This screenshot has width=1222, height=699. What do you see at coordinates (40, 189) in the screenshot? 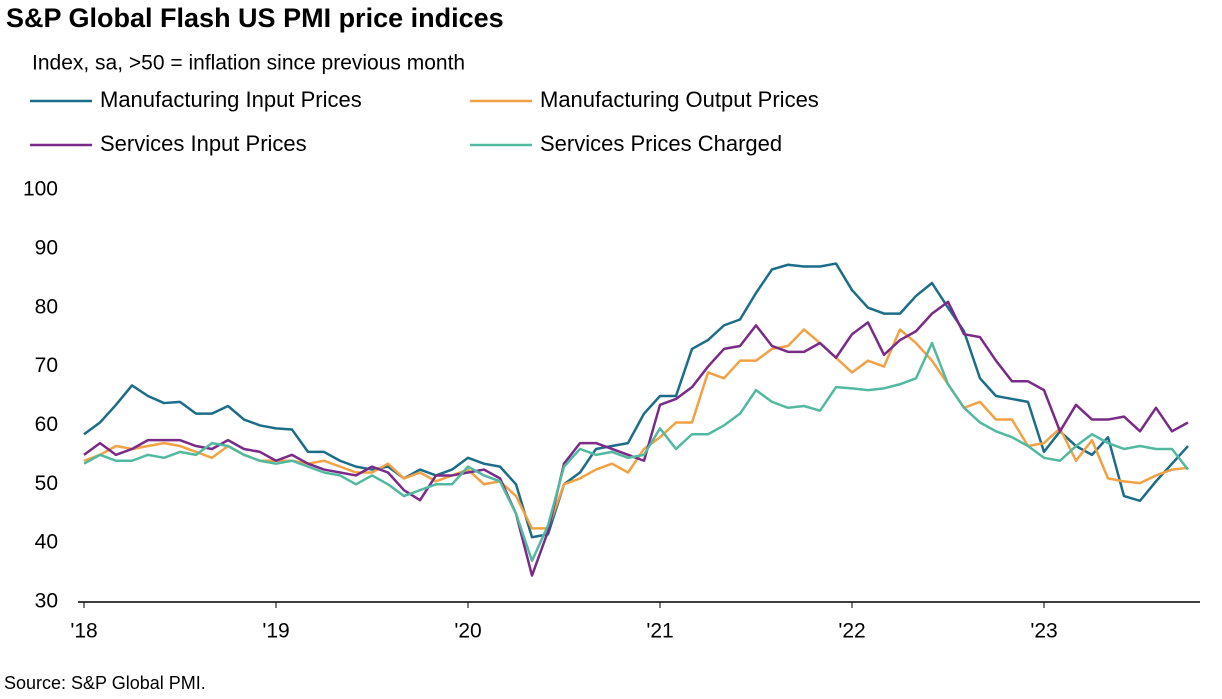
I see `y-tick-label: 100` at bounding box center [40, 189].